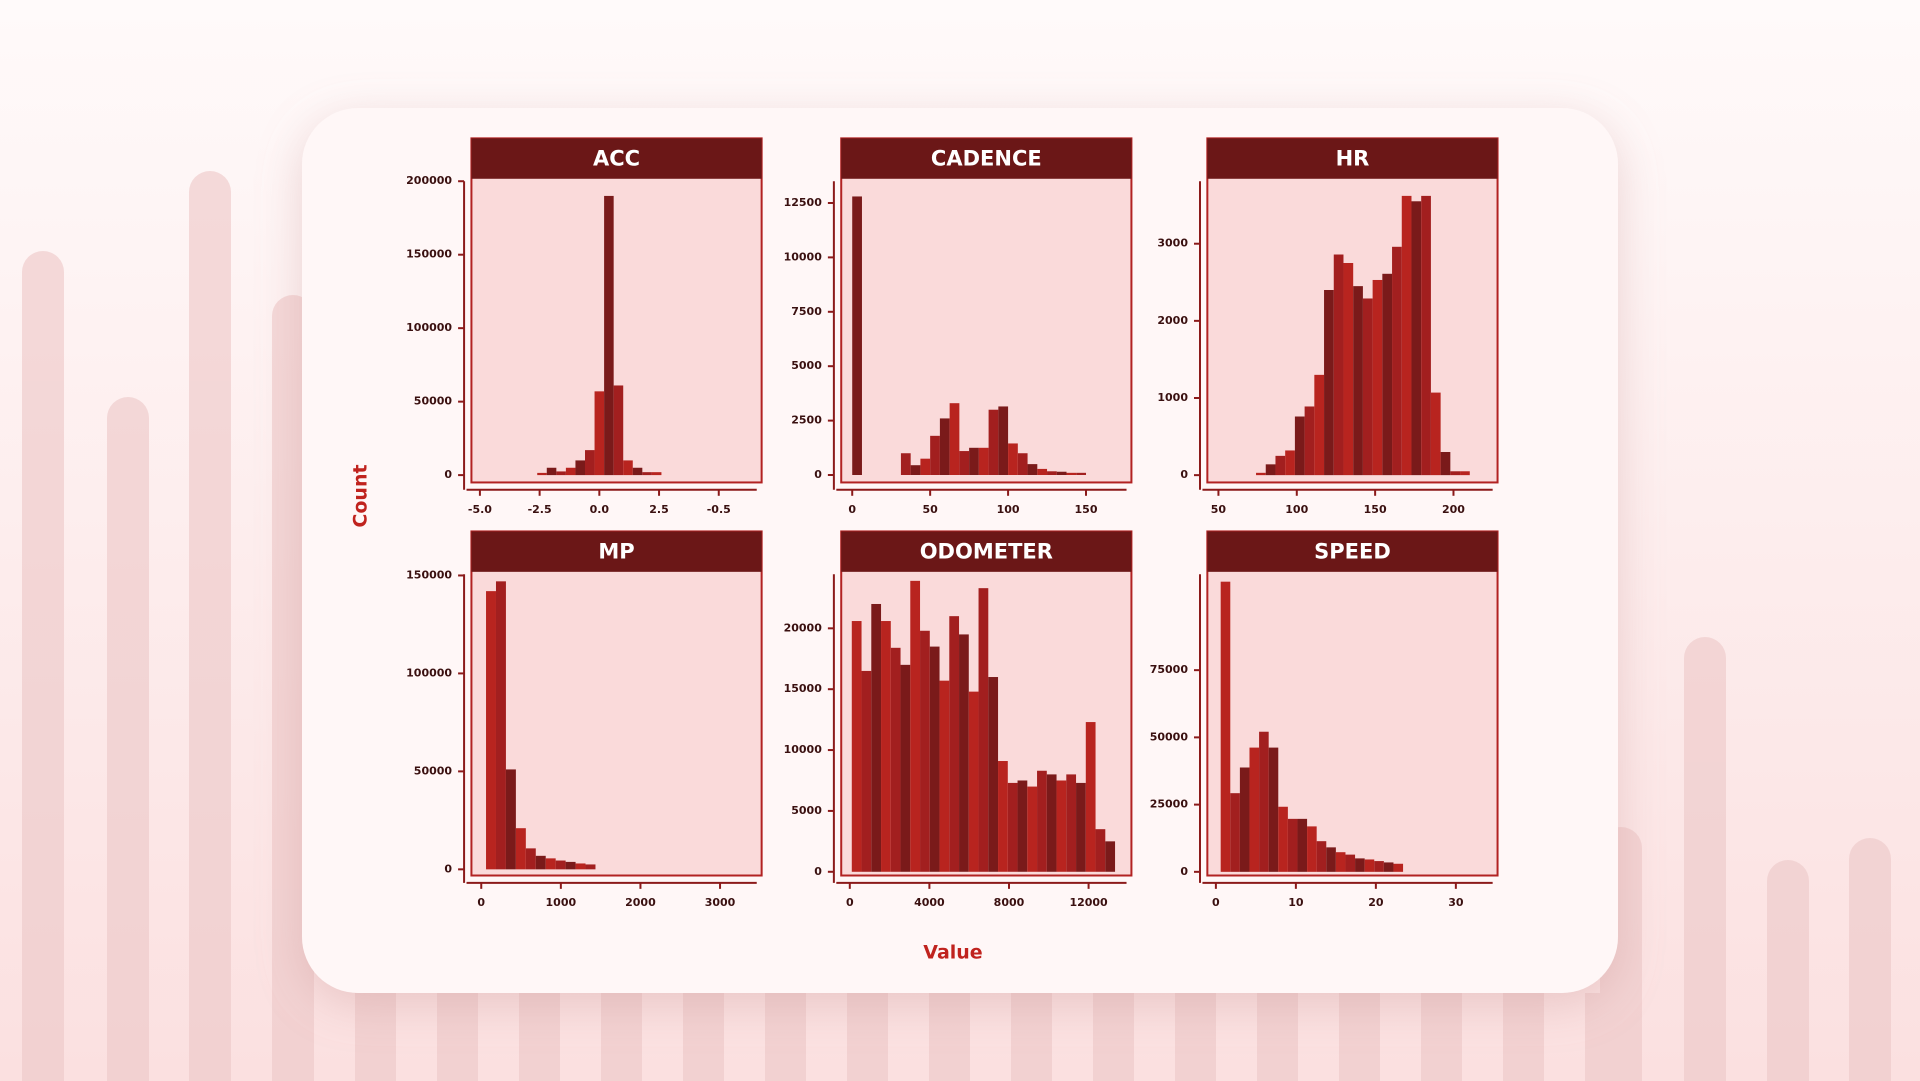  I want to click on x-tick-label: 50, so click(930, 509).